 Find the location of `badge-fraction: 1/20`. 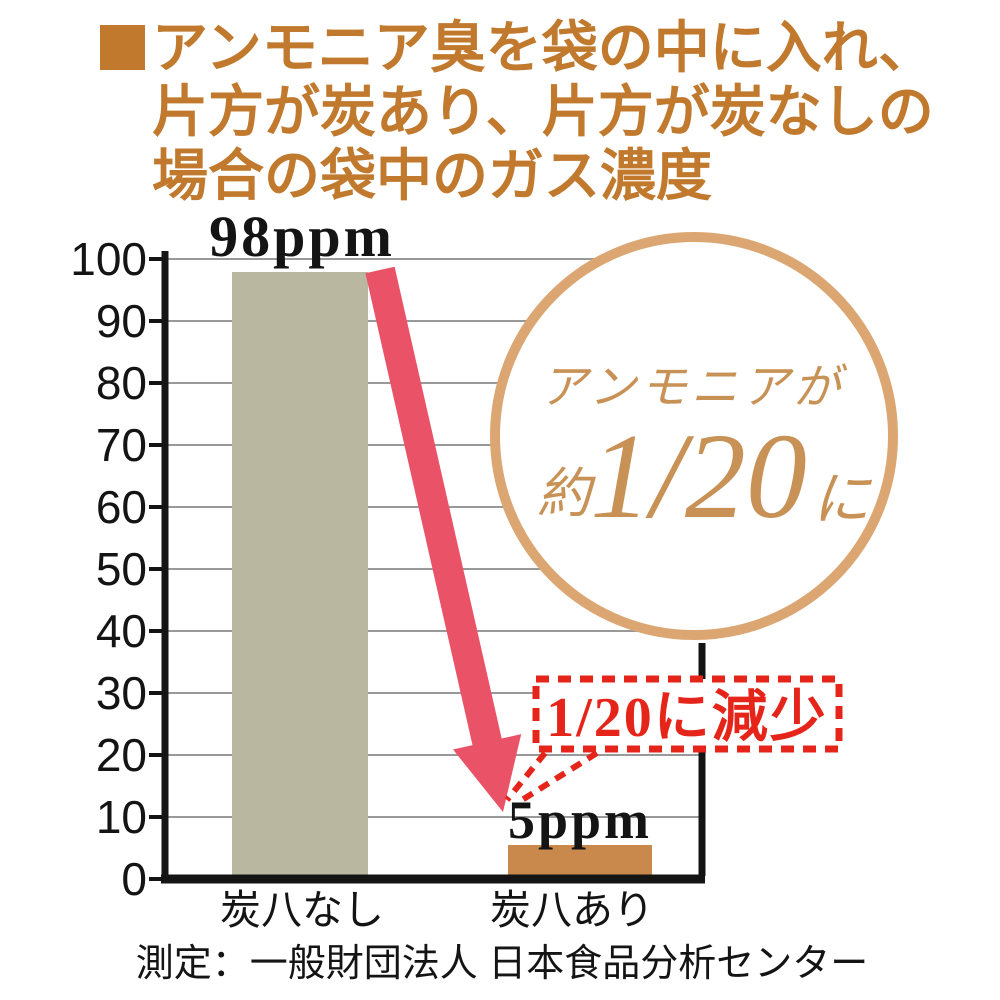

badge-fraction: 1/20 is located at coordinates (698, 476).